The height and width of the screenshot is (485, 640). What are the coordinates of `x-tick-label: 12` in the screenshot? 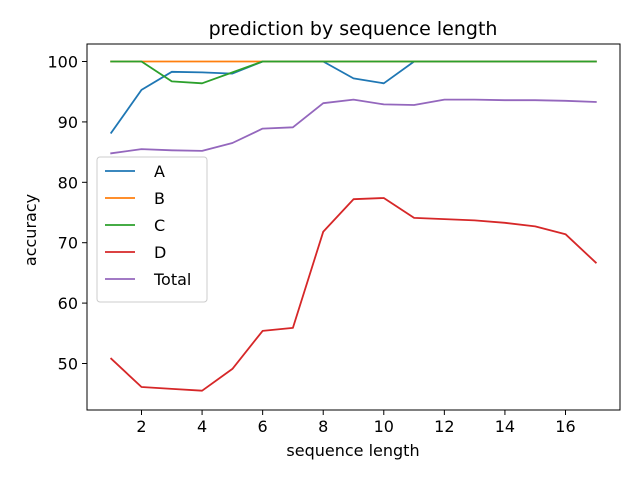 It's located at (444, 426).